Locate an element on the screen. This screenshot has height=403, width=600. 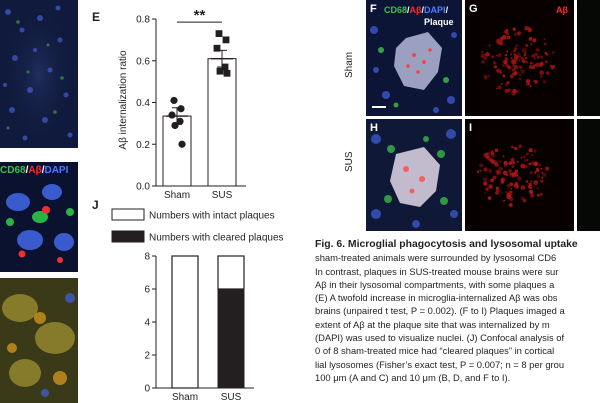
chart-e-ylabel: Aβ internalization ratio is located at coordinates (123, 100).